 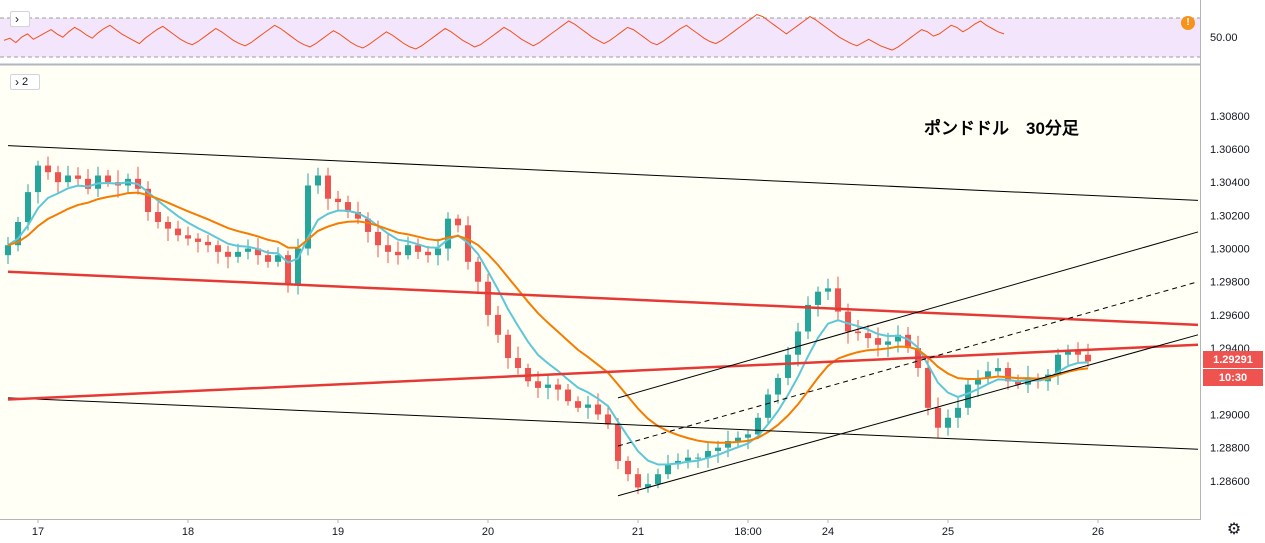 What do you see at coordinates (1230, 283) in the screenshot?
I see `price-tick-label: 1.29800` at bounding box center [1230, 283].